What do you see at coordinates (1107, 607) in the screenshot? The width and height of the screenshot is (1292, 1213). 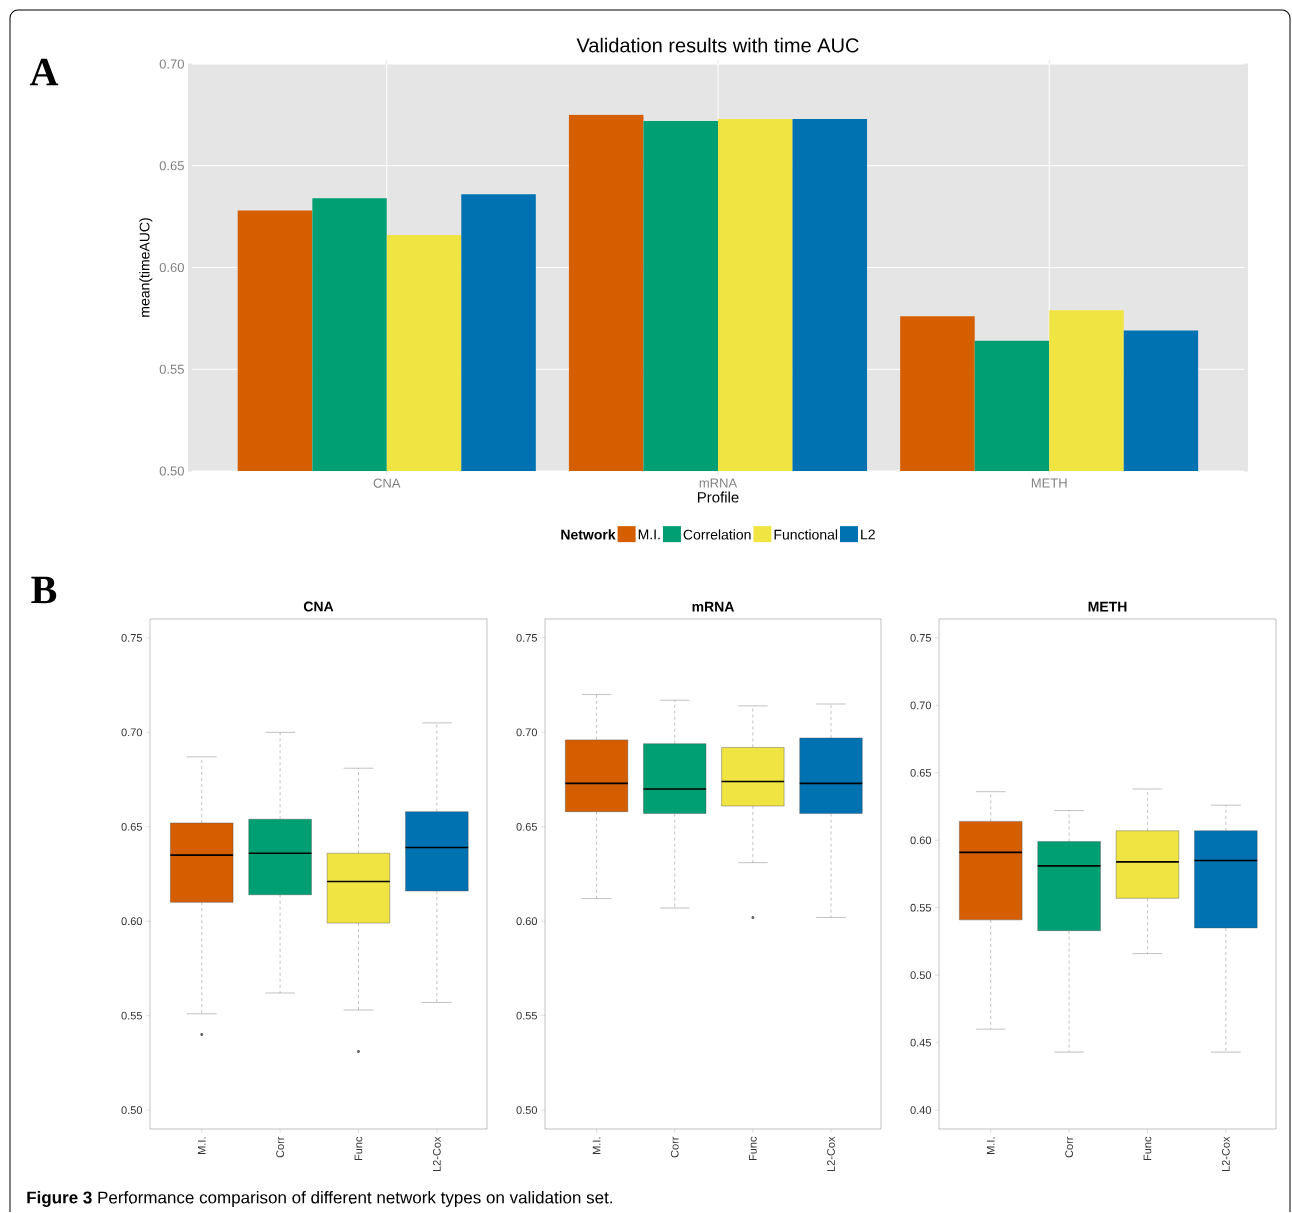 I see `chart-title: METH` at bounding box center [1107, 607].